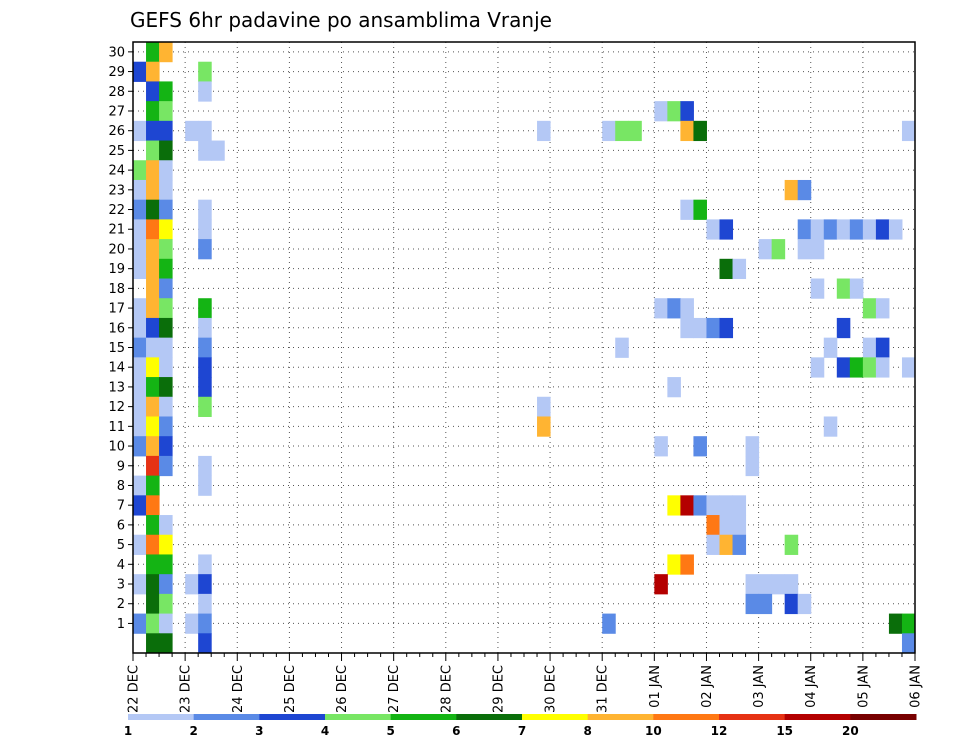 The height and width of the screenshot is (742, 960). Describe the element at coordinates (116, 131) in the screenshot. I see `y-tick-label: 26` at that location.